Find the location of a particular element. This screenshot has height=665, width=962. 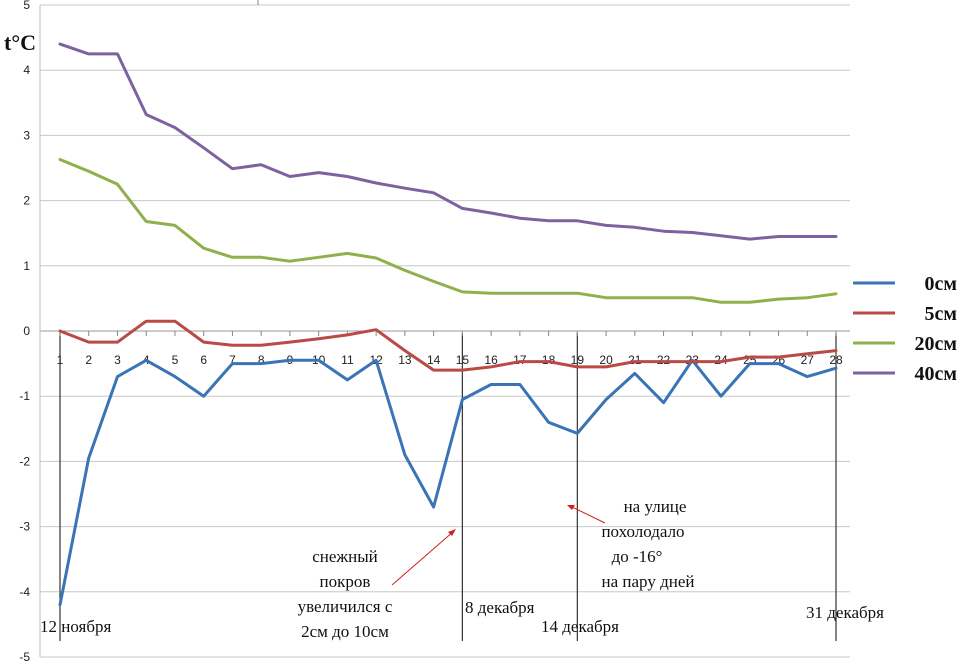

annotation-snow-line-1: снежный is located at coordinates (345, 556).